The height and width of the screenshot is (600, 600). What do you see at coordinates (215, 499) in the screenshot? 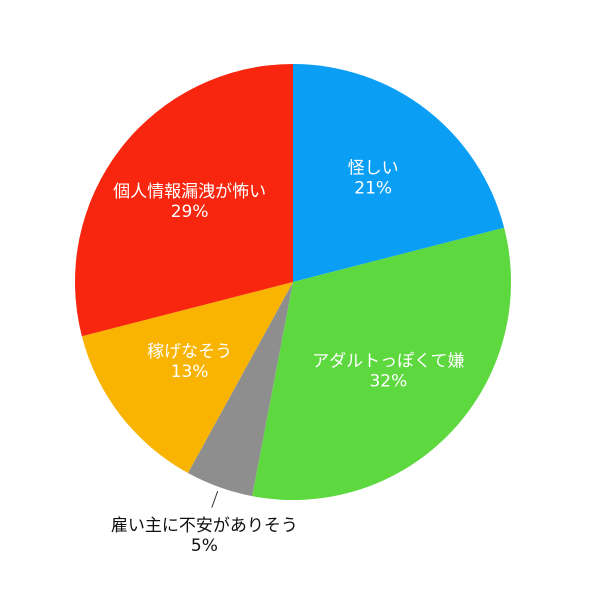
I see `leader-line` at bounding box center [215, 499].